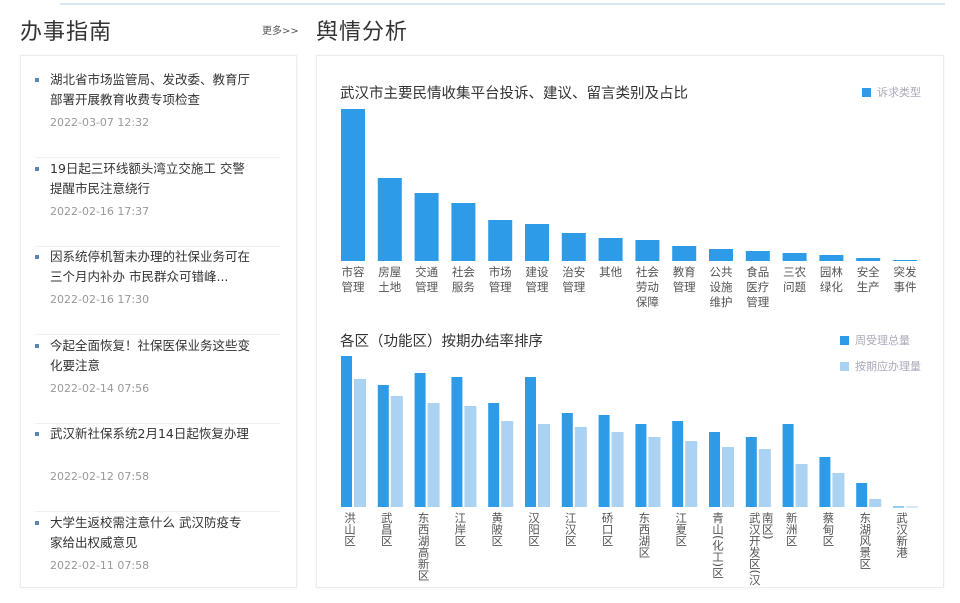 This screenshot has width=960, height=603. I want to click on item-date: 2022-03-07 12:32, so click(100, 122).